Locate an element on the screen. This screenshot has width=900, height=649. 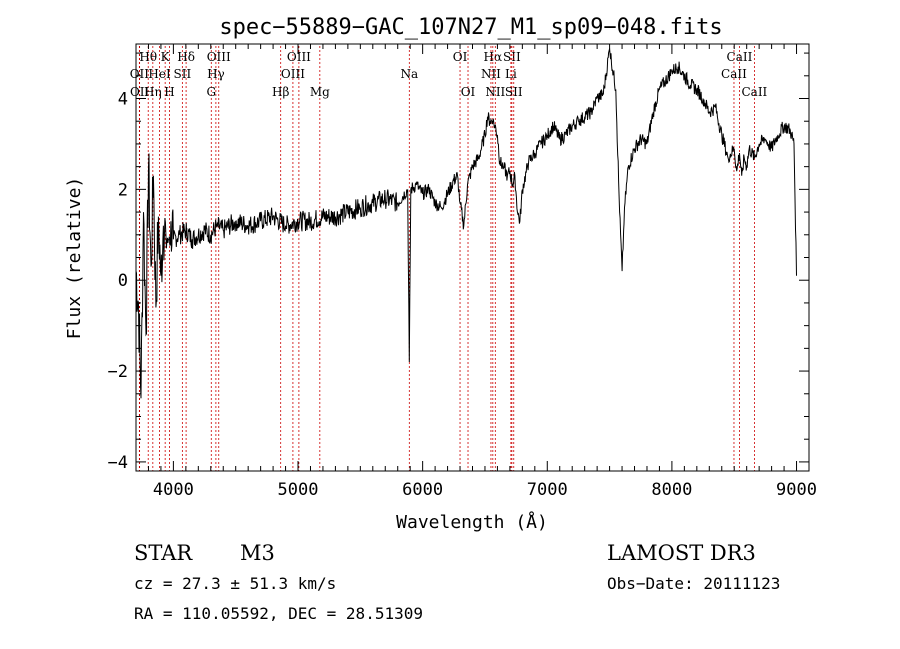
line-marker-label: Mg is located at coordinates (320, 92).